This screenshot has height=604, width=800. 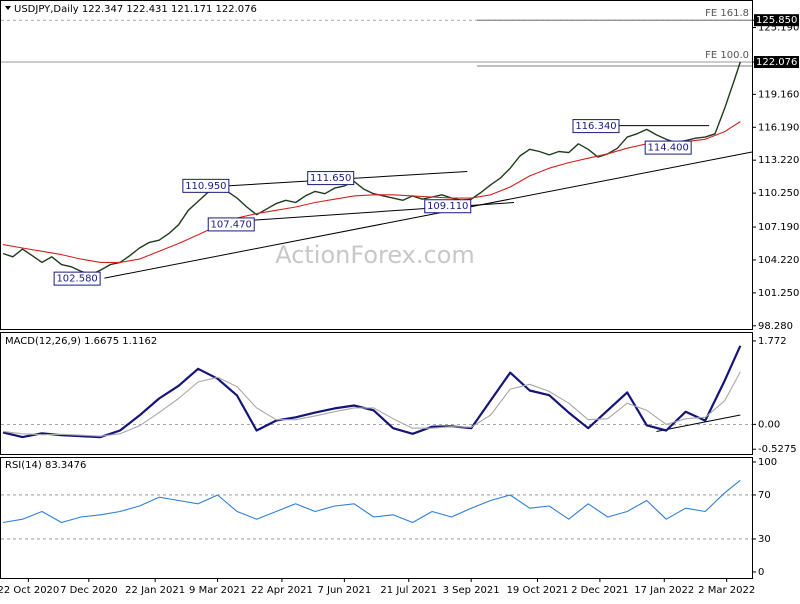 I want to click on annotation-label: 114.400, so click(x=667, y=148).